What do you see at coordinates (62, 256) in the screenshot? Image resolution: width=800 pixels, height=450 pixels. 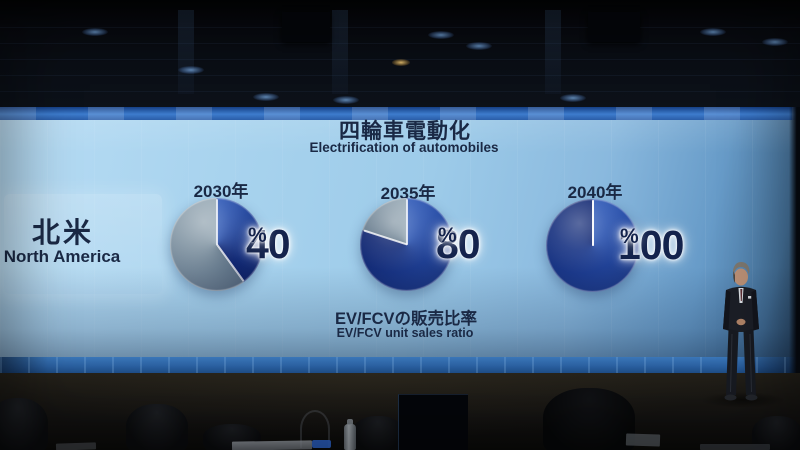 I see `region-label-english: North America` at bounding box center [62, 256].